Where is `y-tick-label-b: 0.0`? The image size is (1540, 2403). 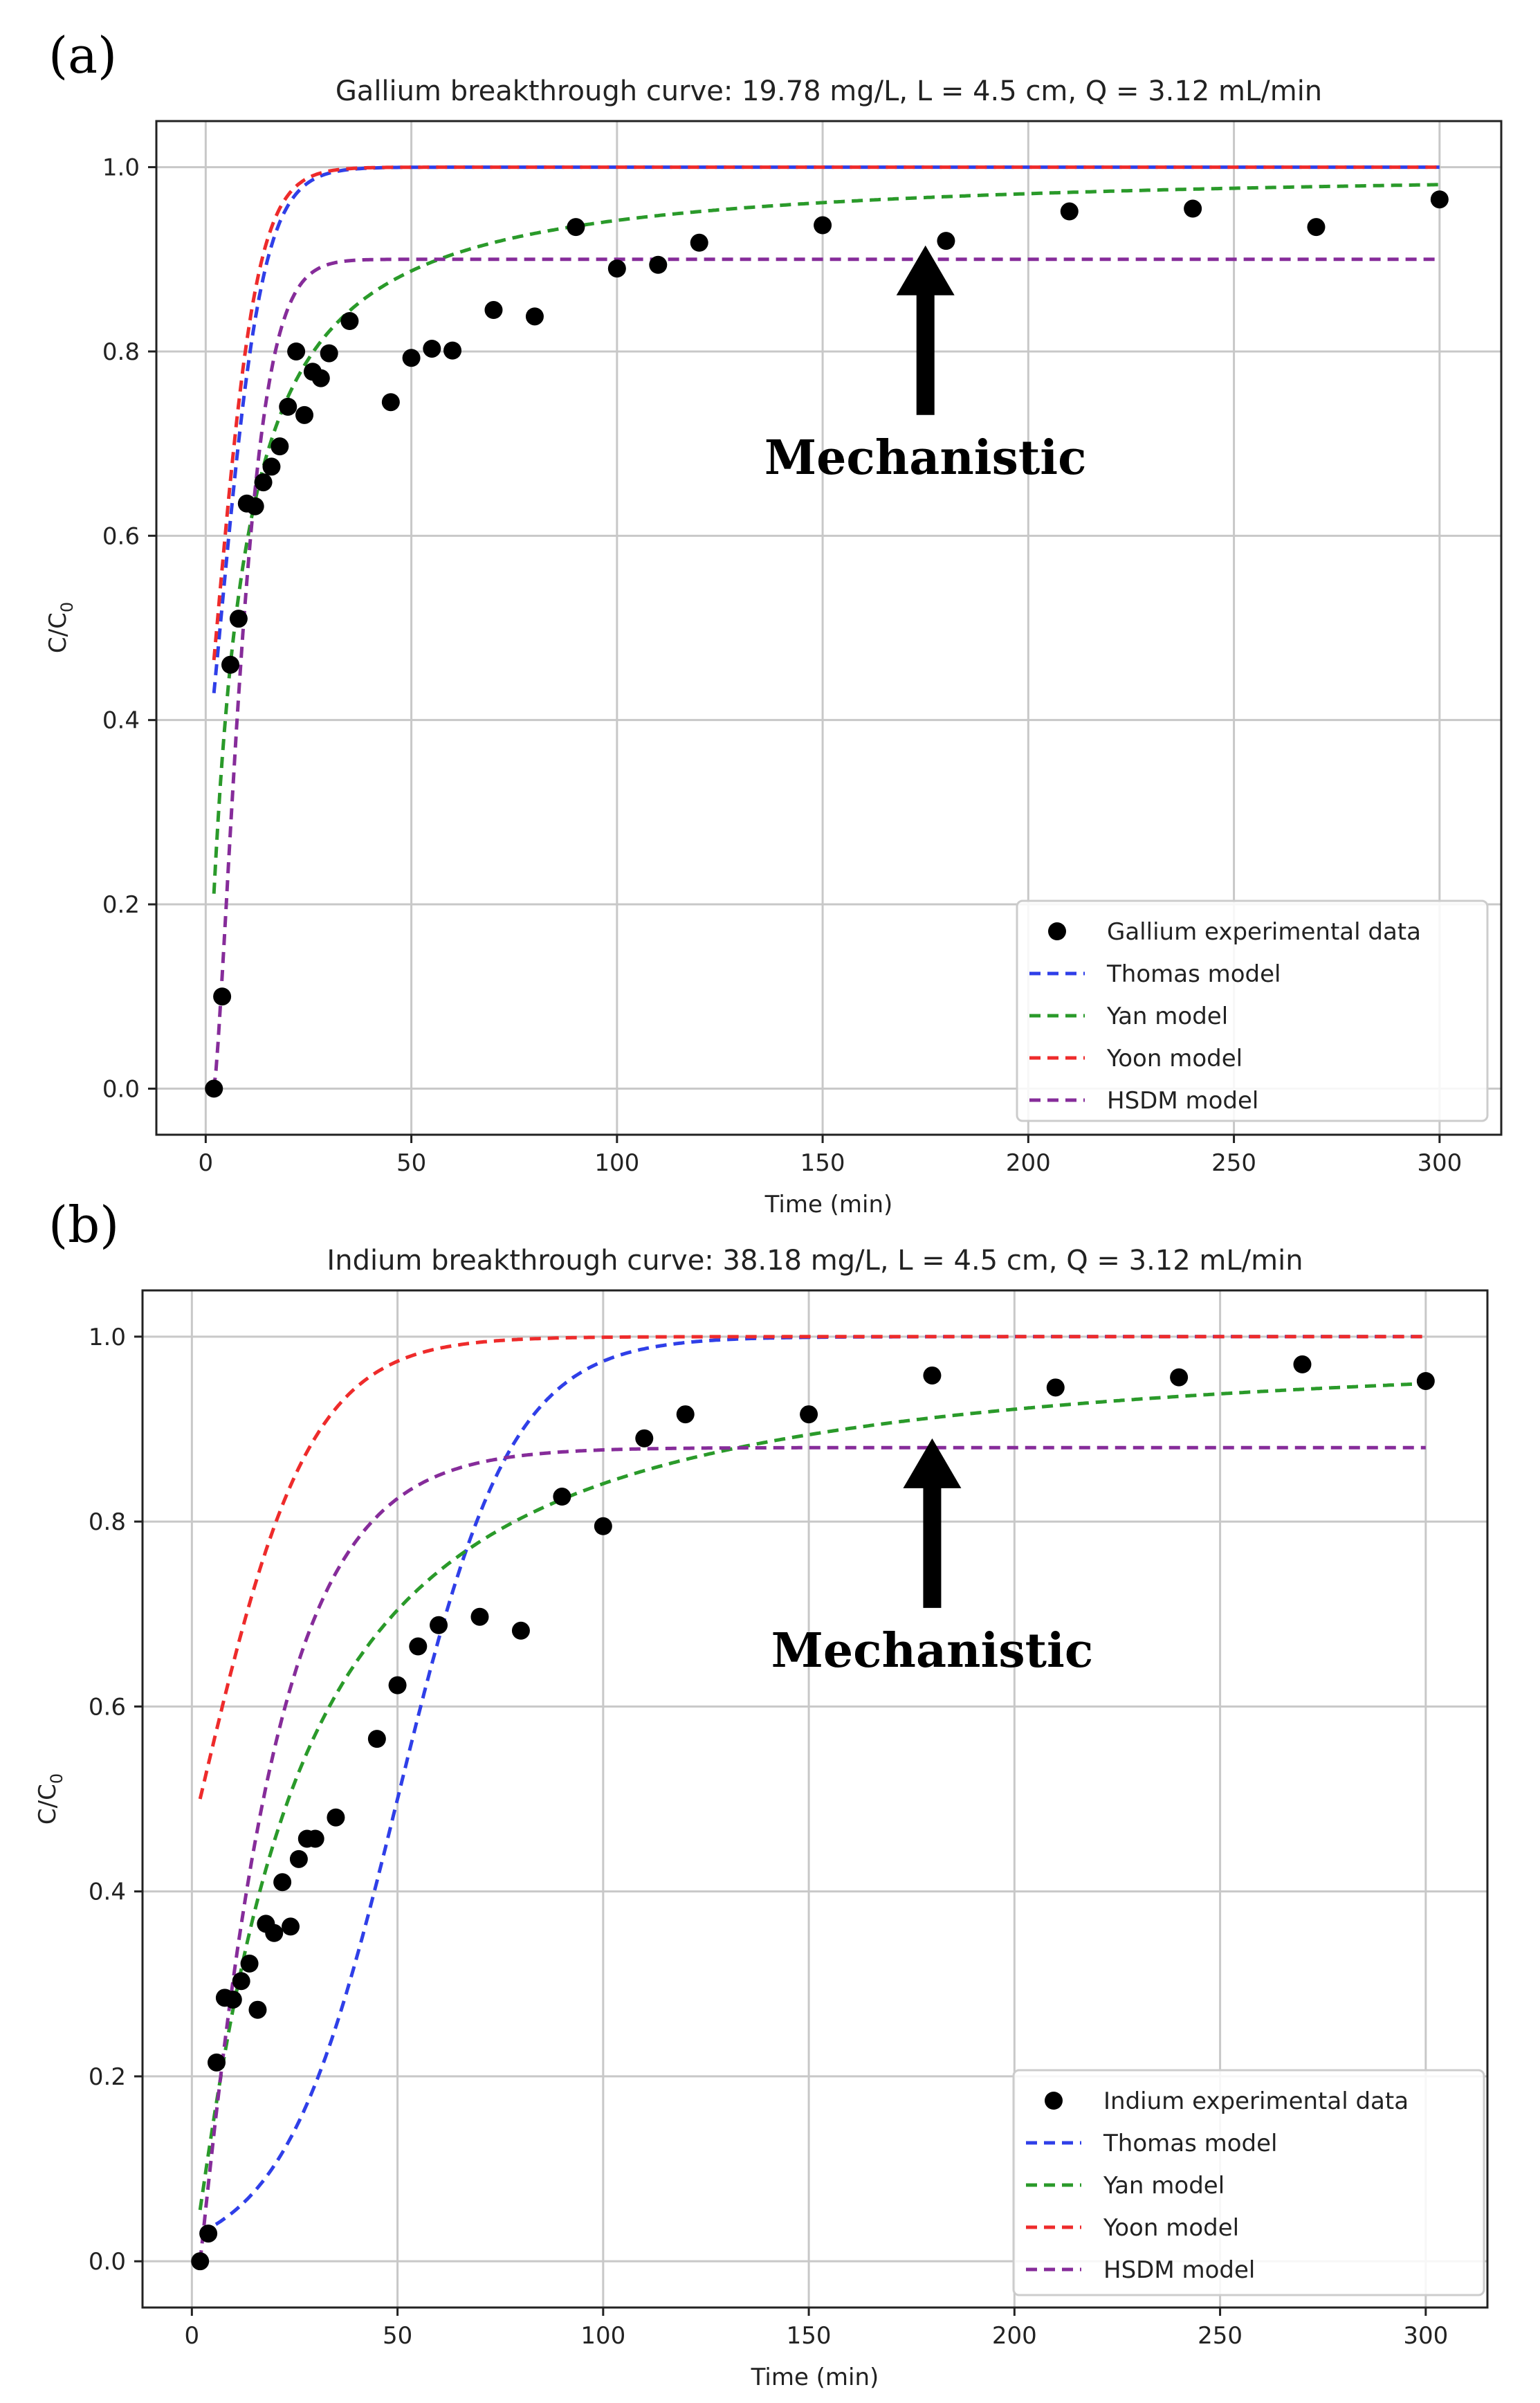
y-tick-label-b: 0.0 is located at coordinates (107, 2262).